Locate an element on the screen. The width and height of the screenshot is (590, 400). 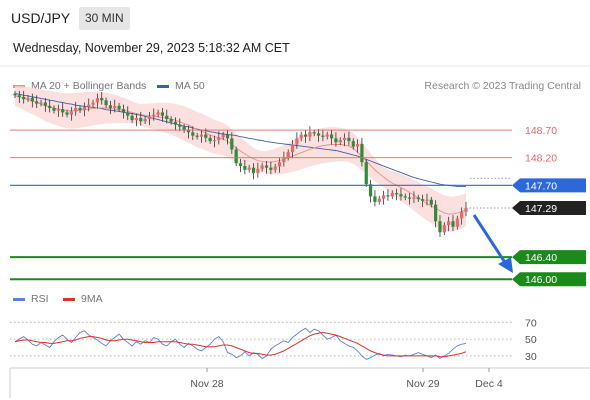
rsi-9ma-line is located at coordinates (240, 344).